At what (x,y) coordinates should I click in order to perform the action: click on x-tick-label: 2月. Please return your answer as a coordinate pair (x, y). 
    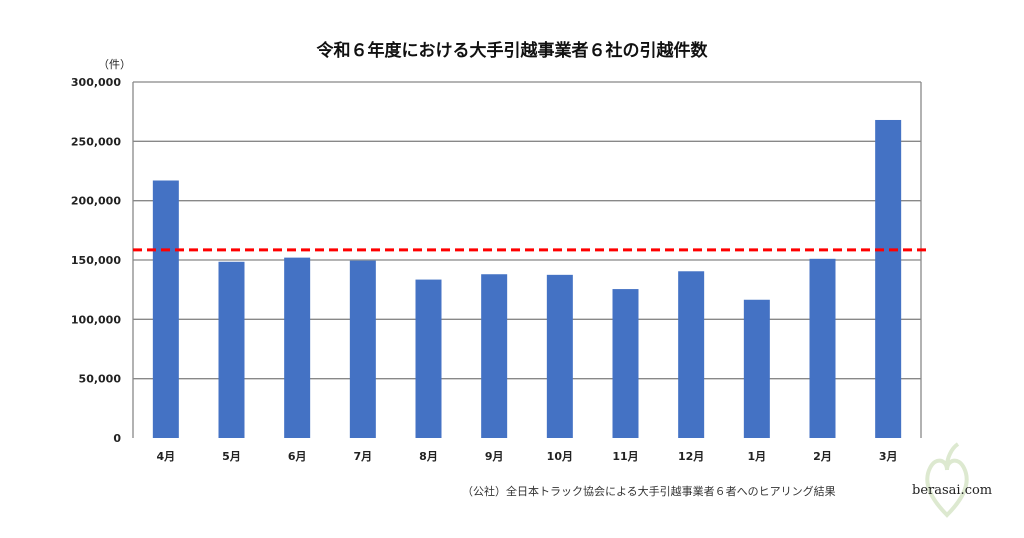
    Looking at the image, I should click on (822, 456).